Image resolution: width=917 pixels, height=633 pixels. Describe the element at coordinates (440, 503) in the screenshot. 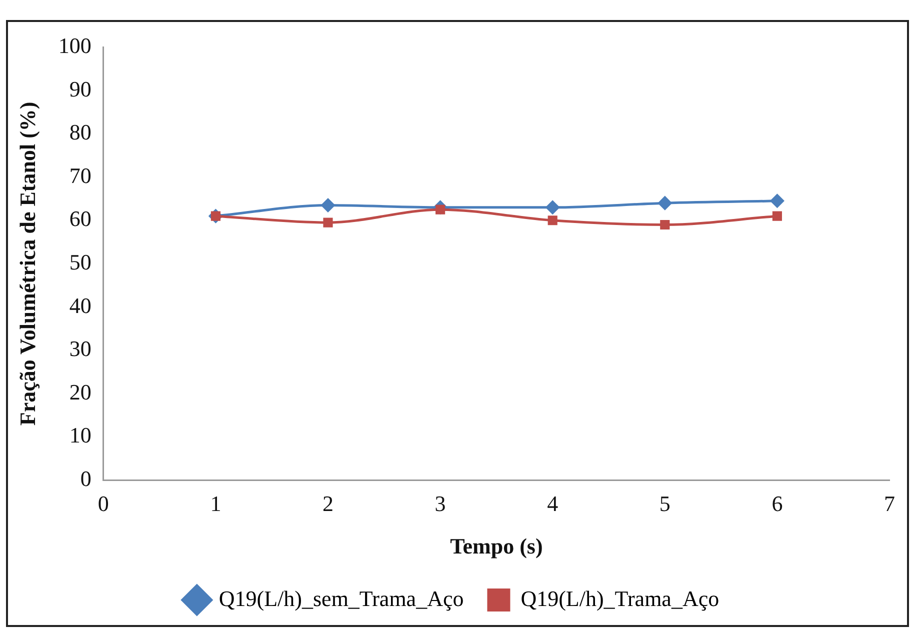

I see `x-tick-label: 3` at that location.